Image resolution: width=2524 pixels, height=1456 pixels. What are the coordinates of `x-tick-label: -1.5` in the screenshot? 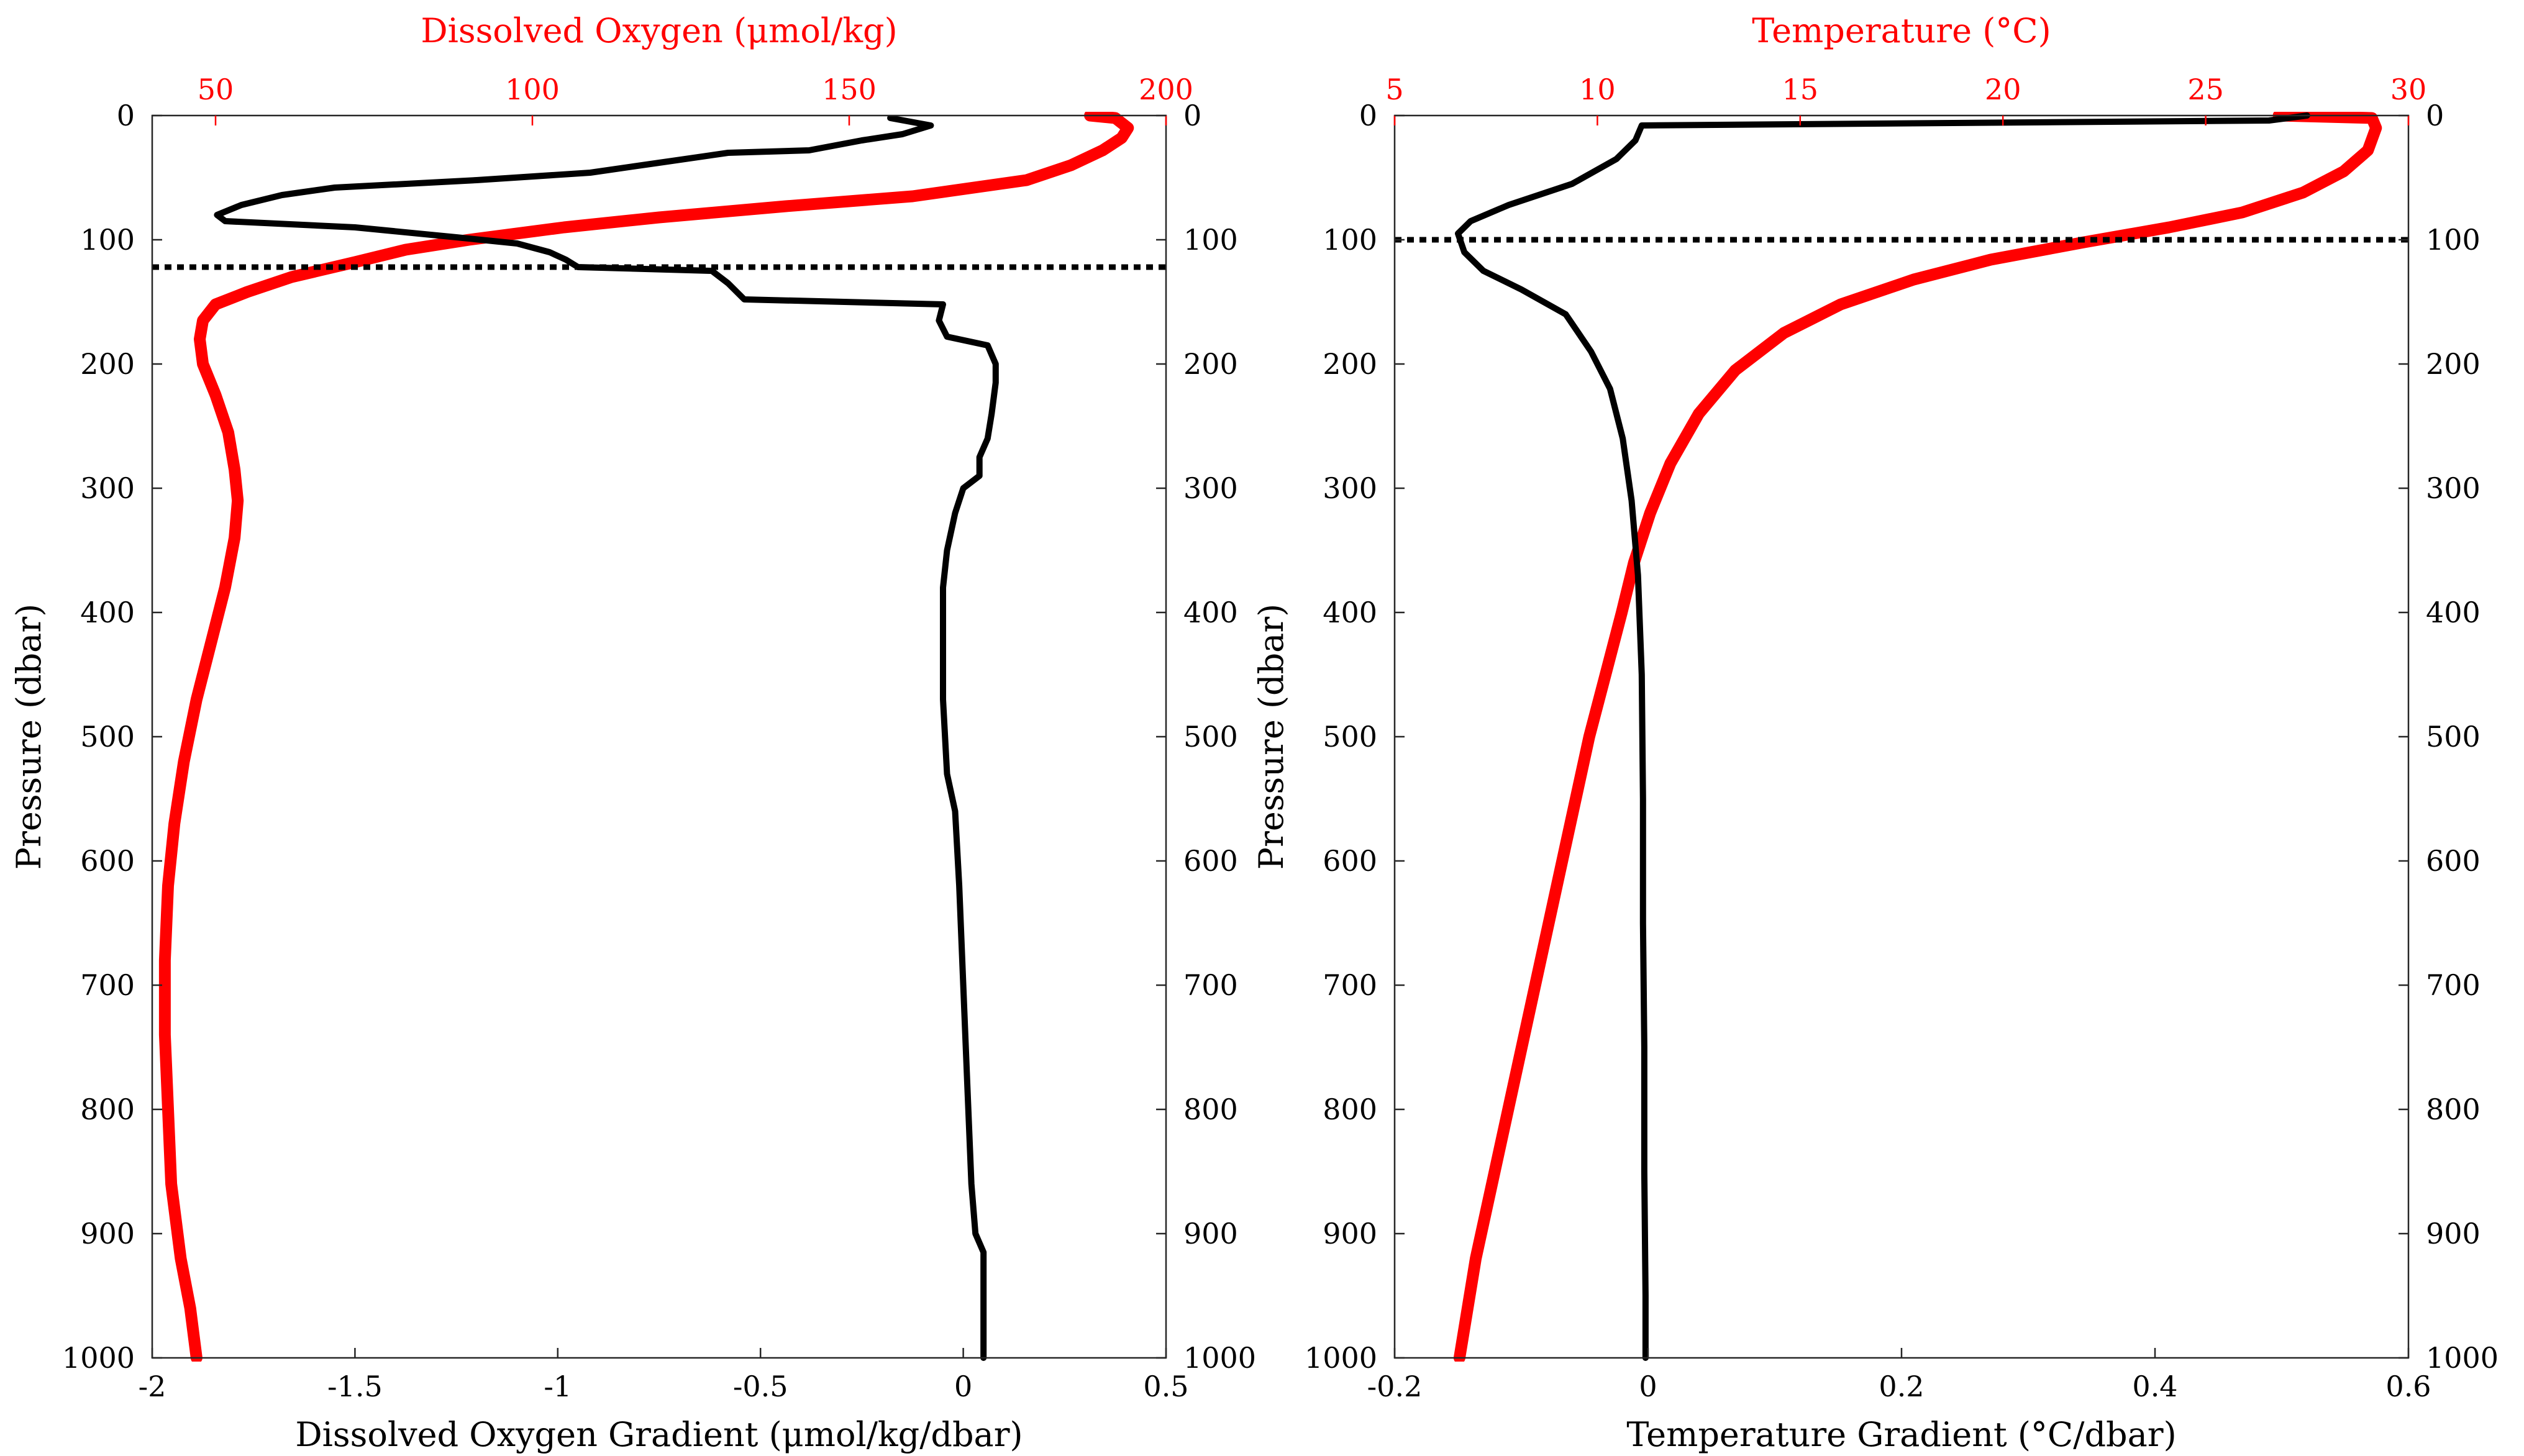 It's located at (355, 1387).